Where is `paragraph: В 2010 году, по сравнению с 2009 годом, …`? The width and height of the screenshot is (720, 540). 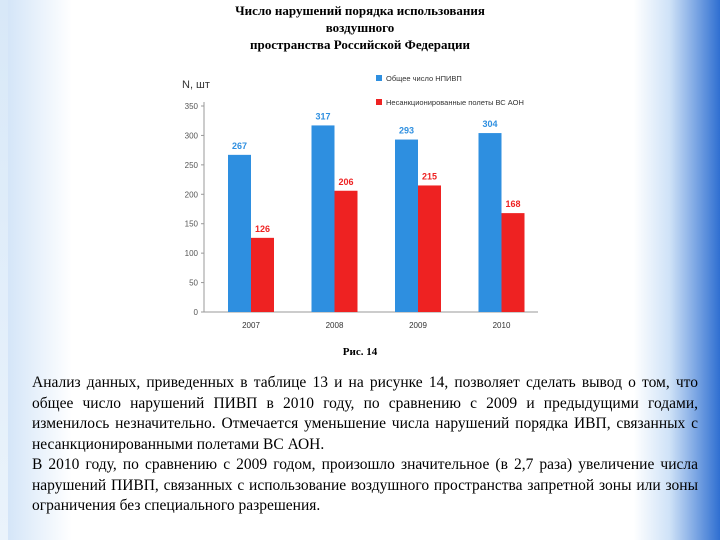 paragraph: В 2010 году, по сравнению с 2009 годом, … is located at coordinates (365, 485).